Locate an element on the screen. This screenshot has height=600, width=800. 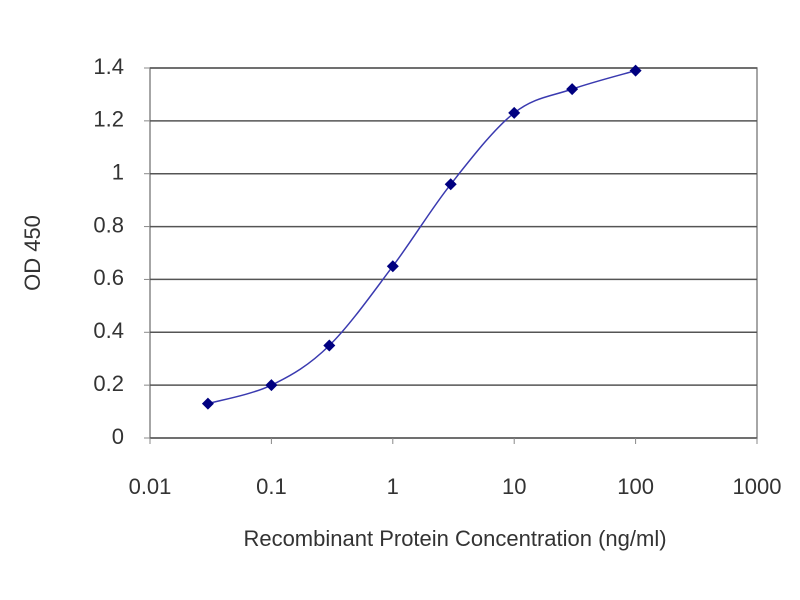
y-tick-label: 0.2 is located at coordinates (108, 383).